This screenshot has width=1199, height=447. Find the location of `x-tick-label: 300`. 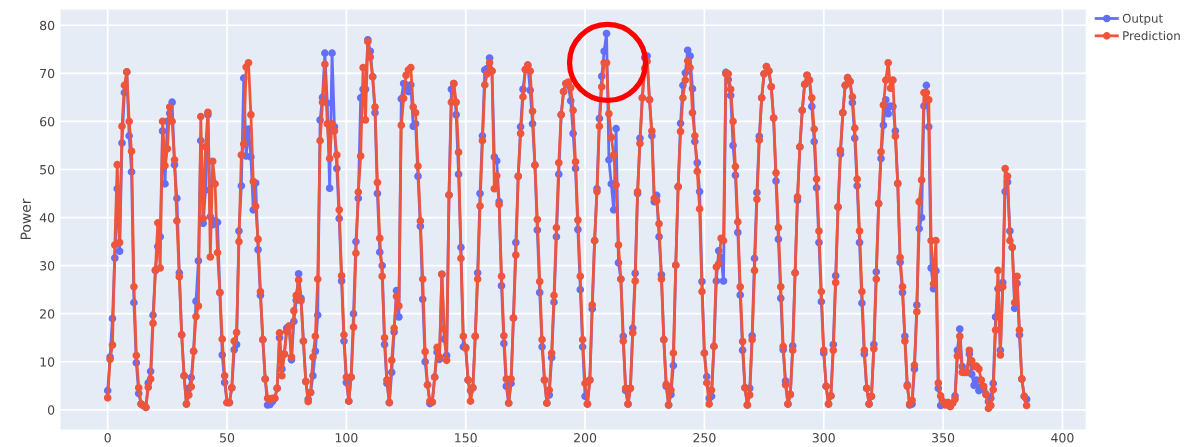

x-tick-label: 300 is located at coordinates (823, 438).